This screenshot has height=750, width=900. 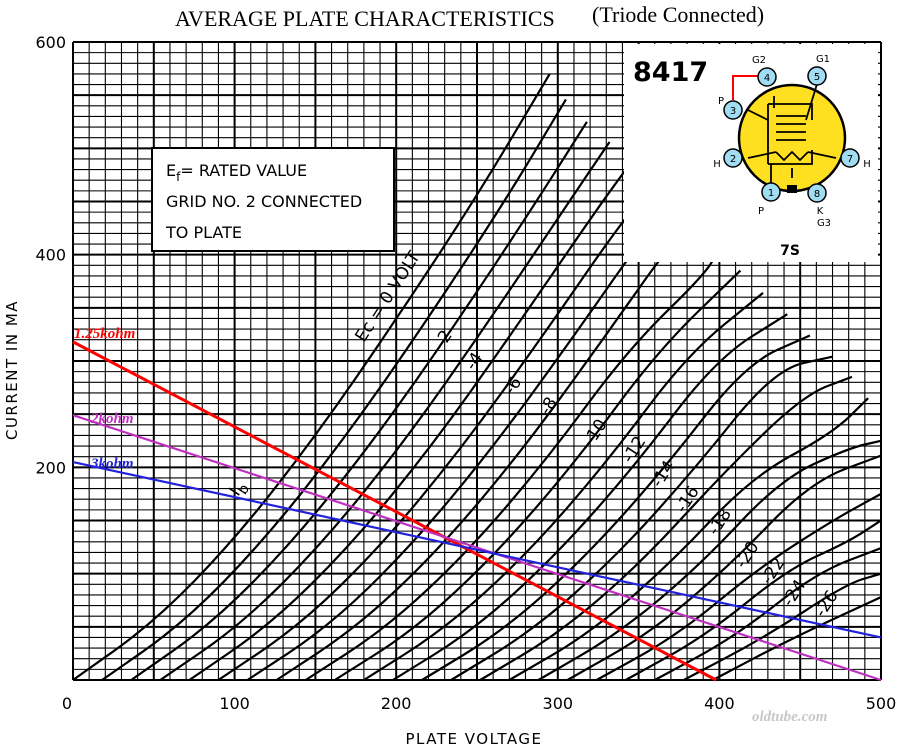 I want to click on y-axis-title: CURRENT IN MA, so click(x=12, y=370).